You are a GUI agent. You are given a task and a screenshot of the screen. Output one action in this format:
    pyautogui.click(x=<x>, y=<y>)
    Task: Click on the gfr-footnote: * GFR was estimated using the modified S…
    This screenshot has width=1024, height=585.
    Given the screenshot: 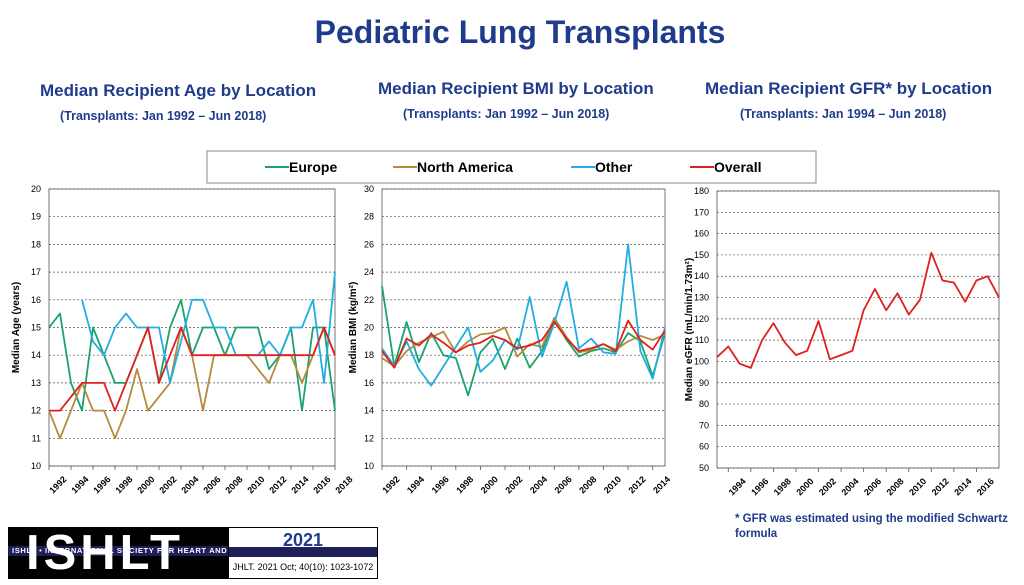 What is the action you would take?
    pyautogui.click(x=871, y=526)
    